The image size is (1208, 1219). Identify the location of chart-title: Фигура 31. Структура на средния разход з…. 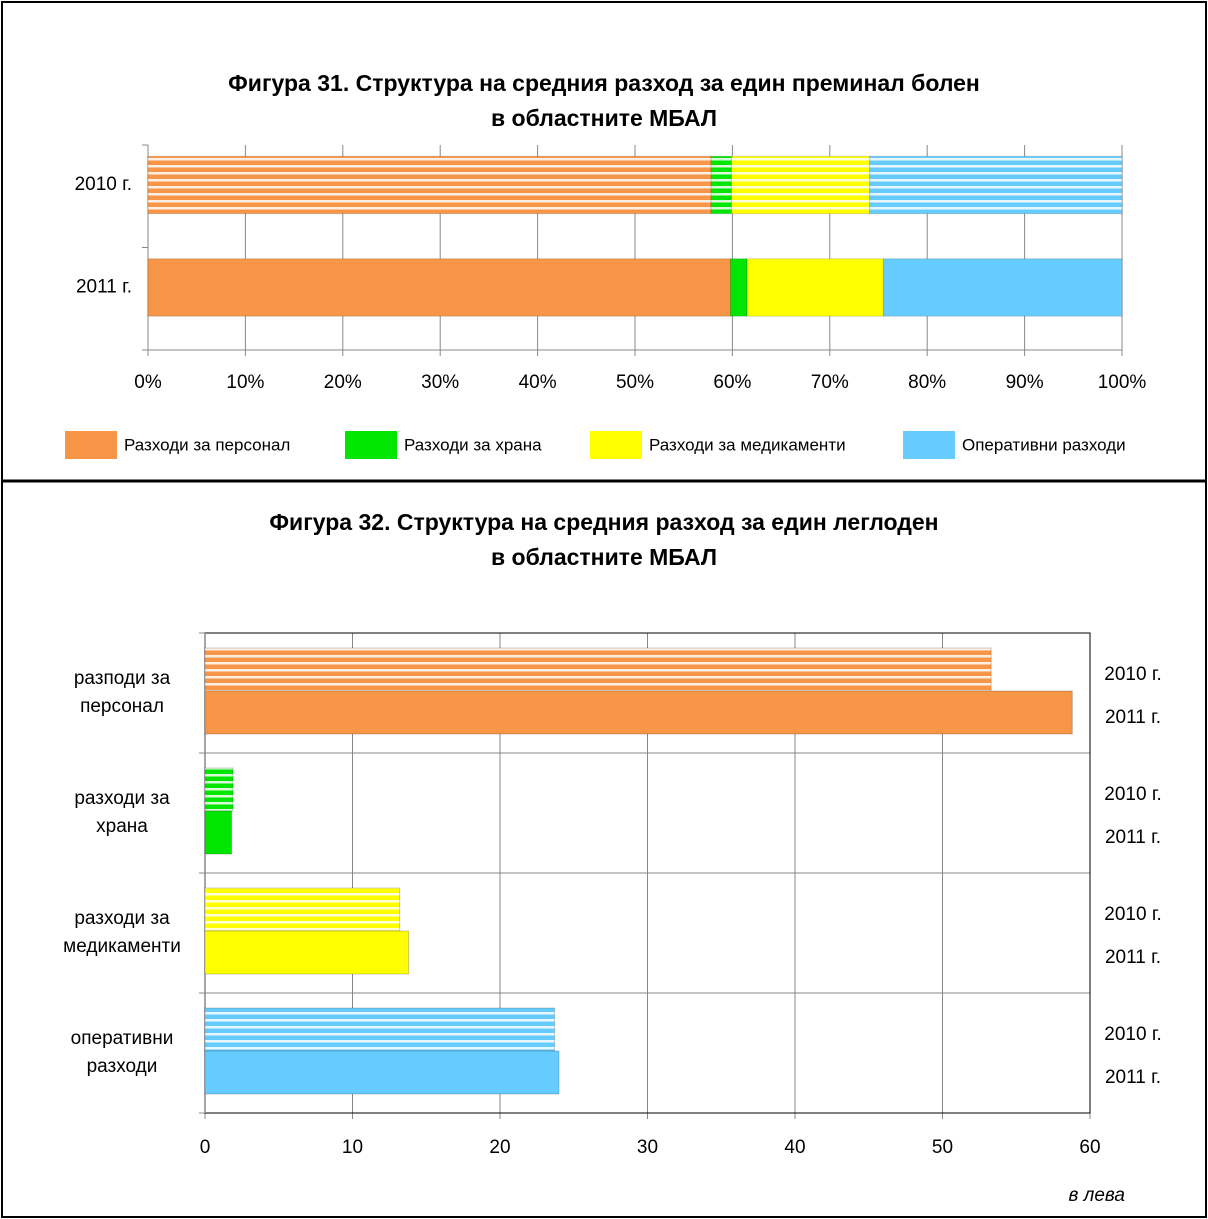
(604, 100).